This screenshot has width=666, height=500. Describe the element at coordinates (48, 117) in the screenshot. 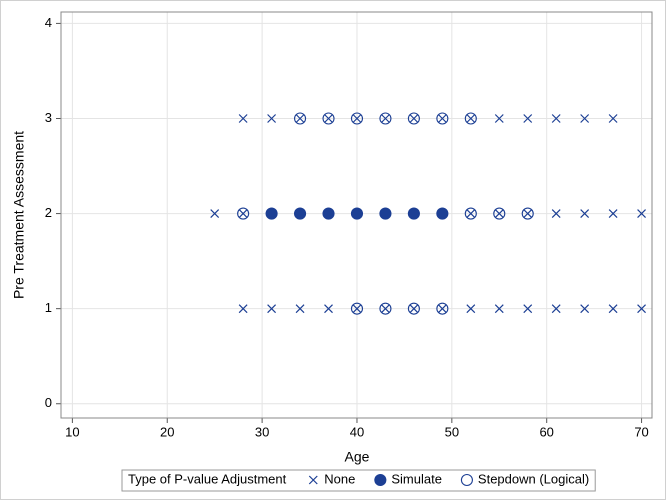

I see `y-tick-label: 3` at that location.